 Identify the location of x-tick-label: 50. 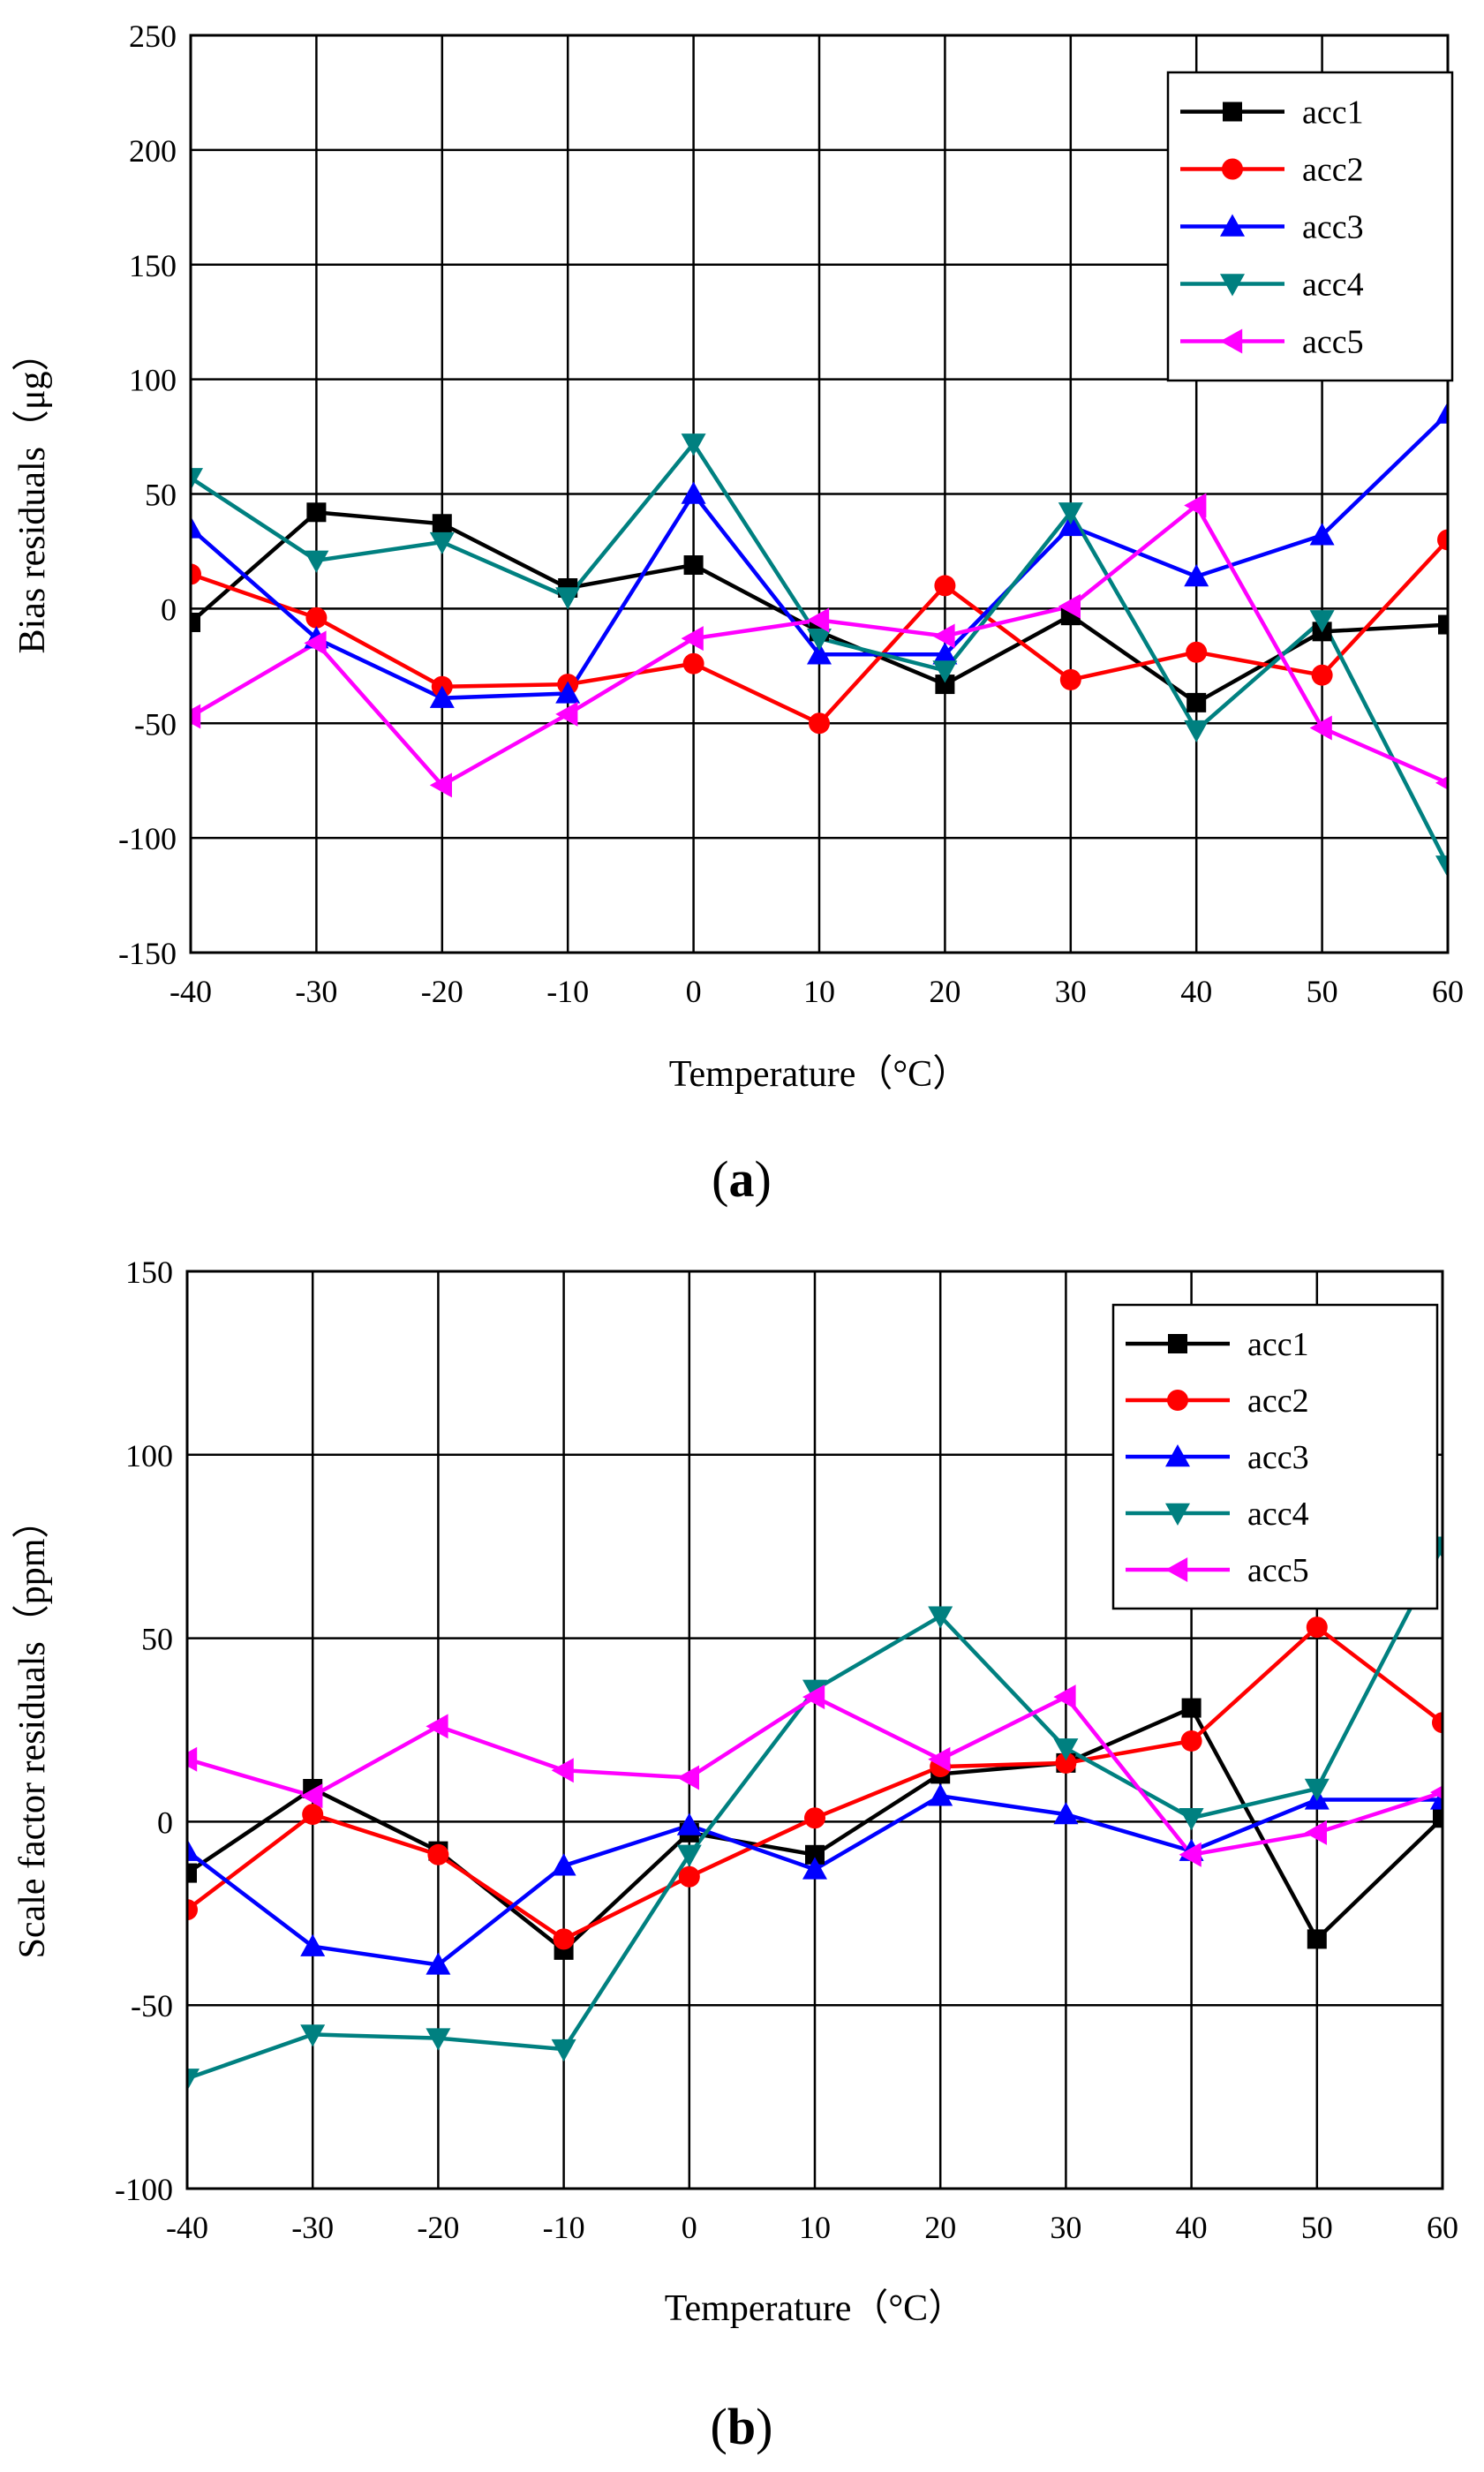
(1317, 2227).